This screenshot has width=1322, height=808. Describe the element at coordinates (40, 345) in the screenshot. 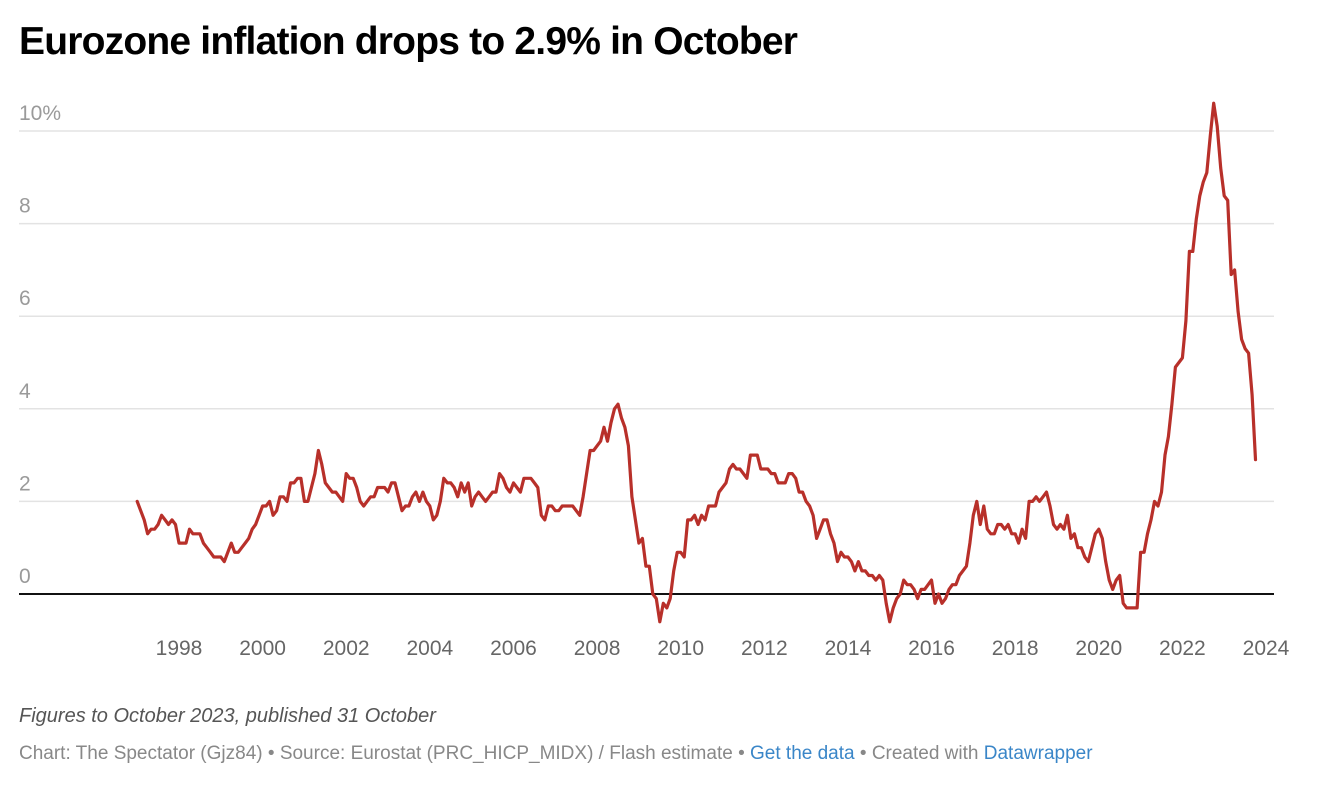

I see `y-axis-ticks: 0 2 4 6 8 10%` at that location.